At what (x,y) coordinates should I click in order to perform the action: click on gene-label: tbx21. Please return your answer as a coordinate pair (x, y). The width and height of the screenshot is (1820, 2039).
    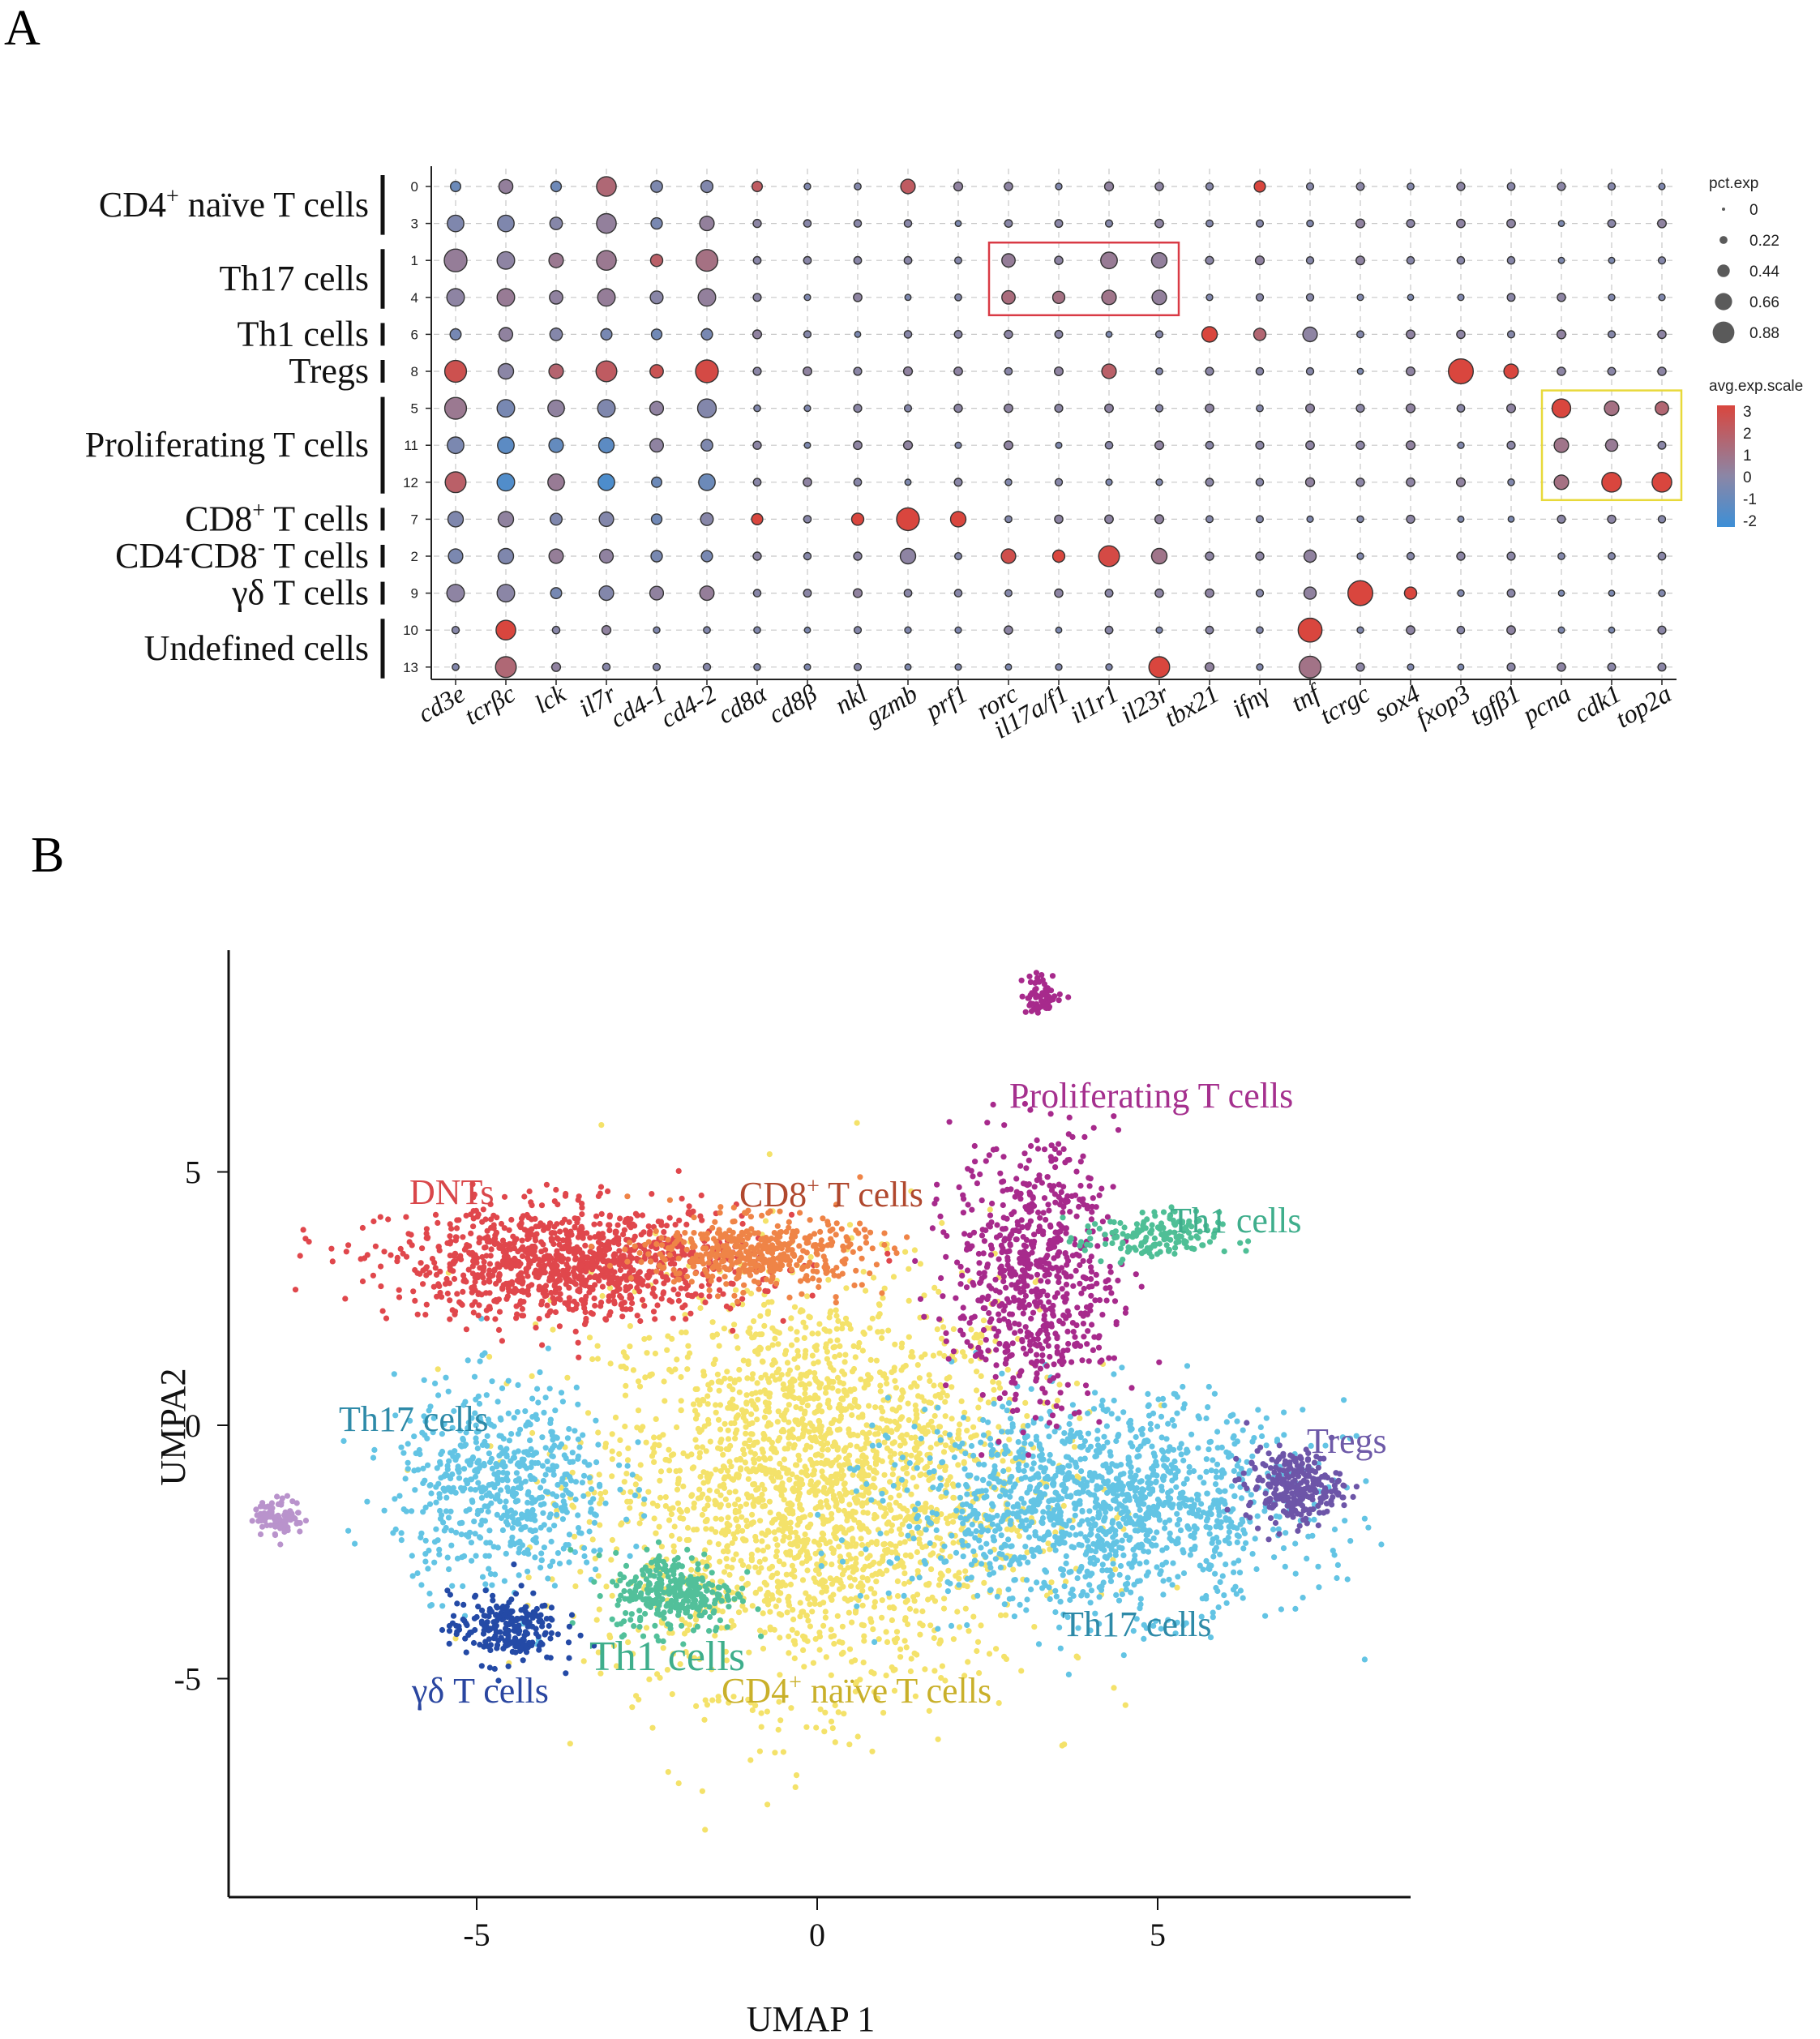
    Looking at the image, I should click on (1191, 706).